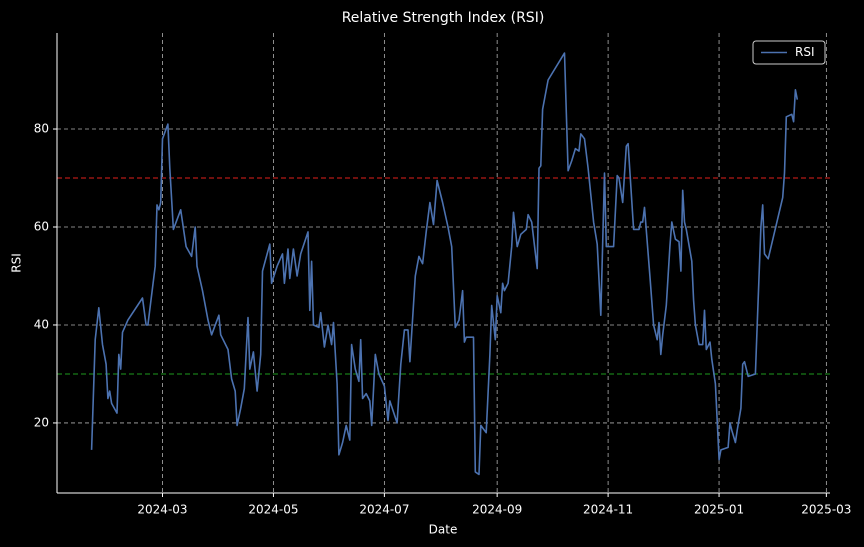 The height and width of the screenshot is (547, 864). I want to click on y-tick-label: 80, so click(41, 129).